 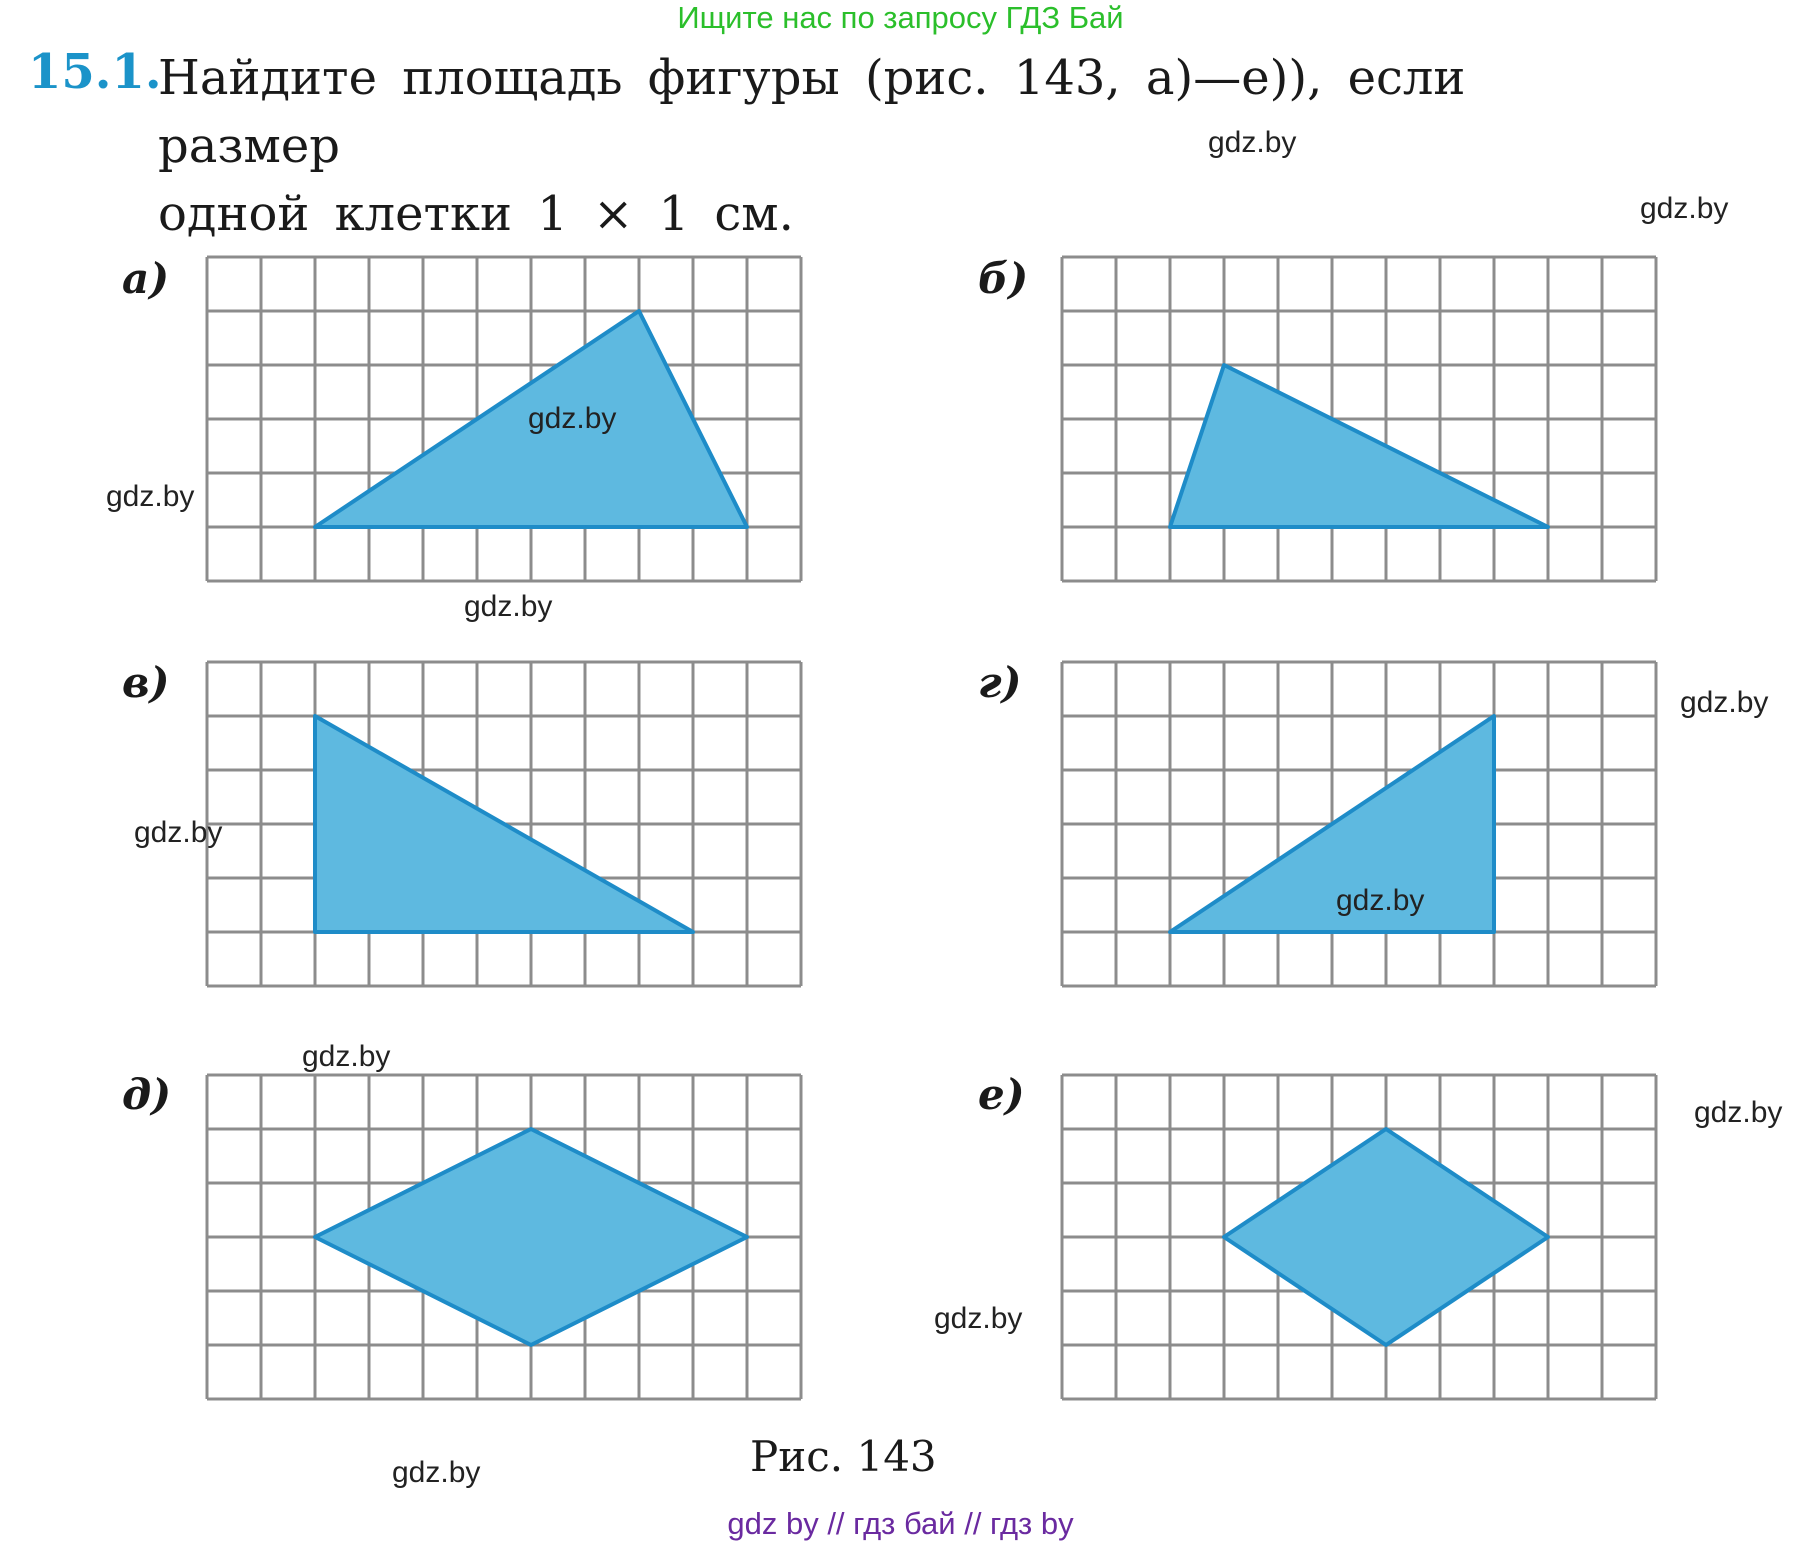 I want to click on figure-label-g: г), so click(x=1000, y=682).